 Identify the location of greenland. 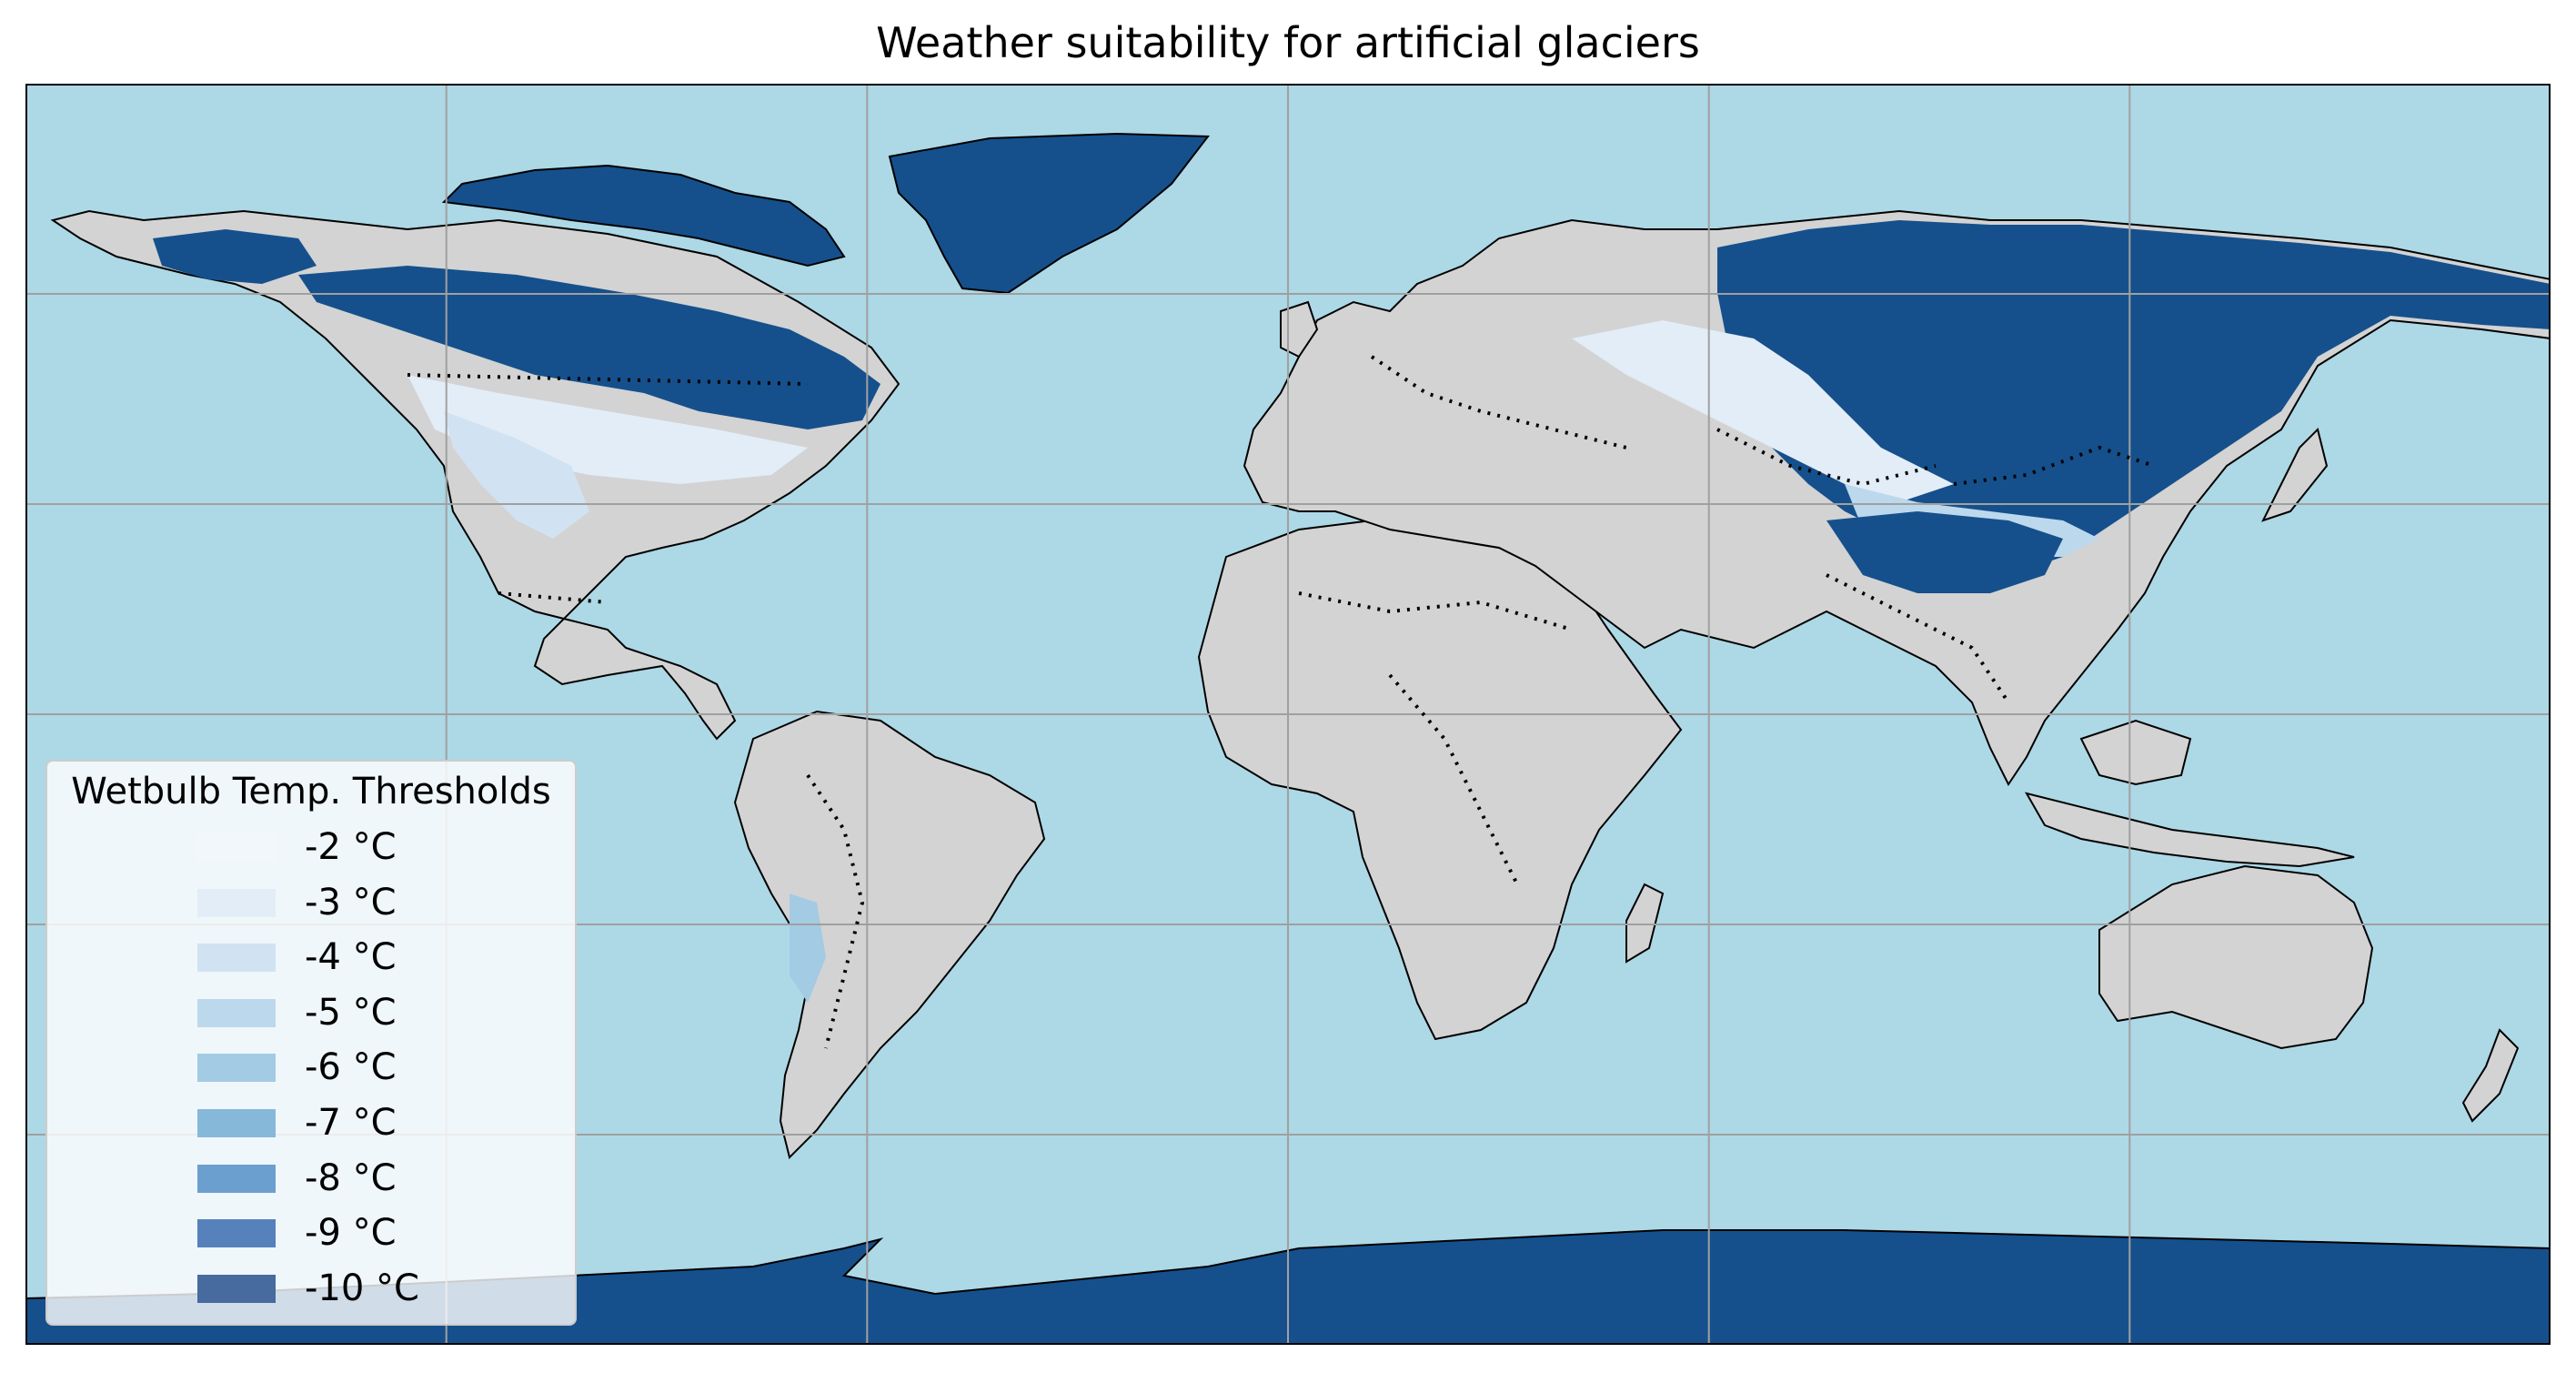
(1049, 213).